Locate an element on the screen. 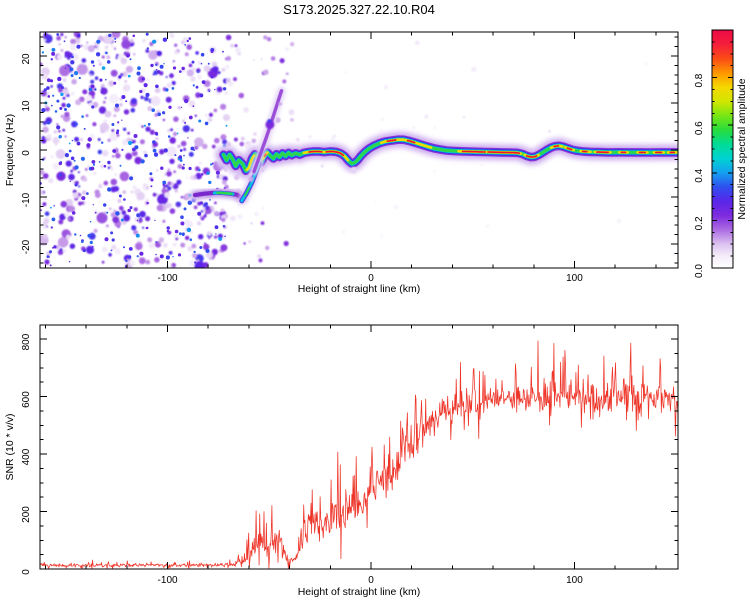 This screenshot has height=600, width=750. tick-label: 0.8 is located at coordinates (699, 80).